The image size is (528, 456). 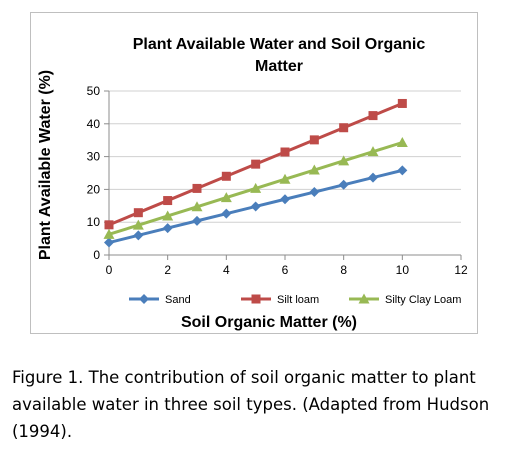 What do you see at coordinates (364, 298) in the screenshot?
I see `legend-marker-silty-clay-loam` at bounding box center [364, 298].